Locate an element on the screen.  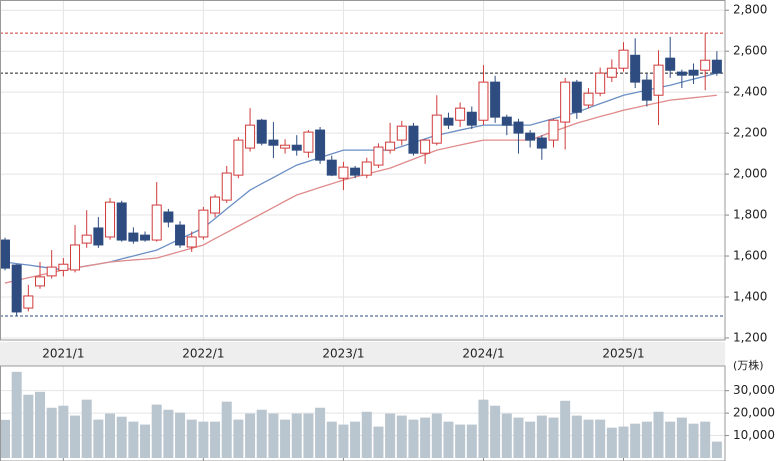
date-band is located at coordinates (362, 354).